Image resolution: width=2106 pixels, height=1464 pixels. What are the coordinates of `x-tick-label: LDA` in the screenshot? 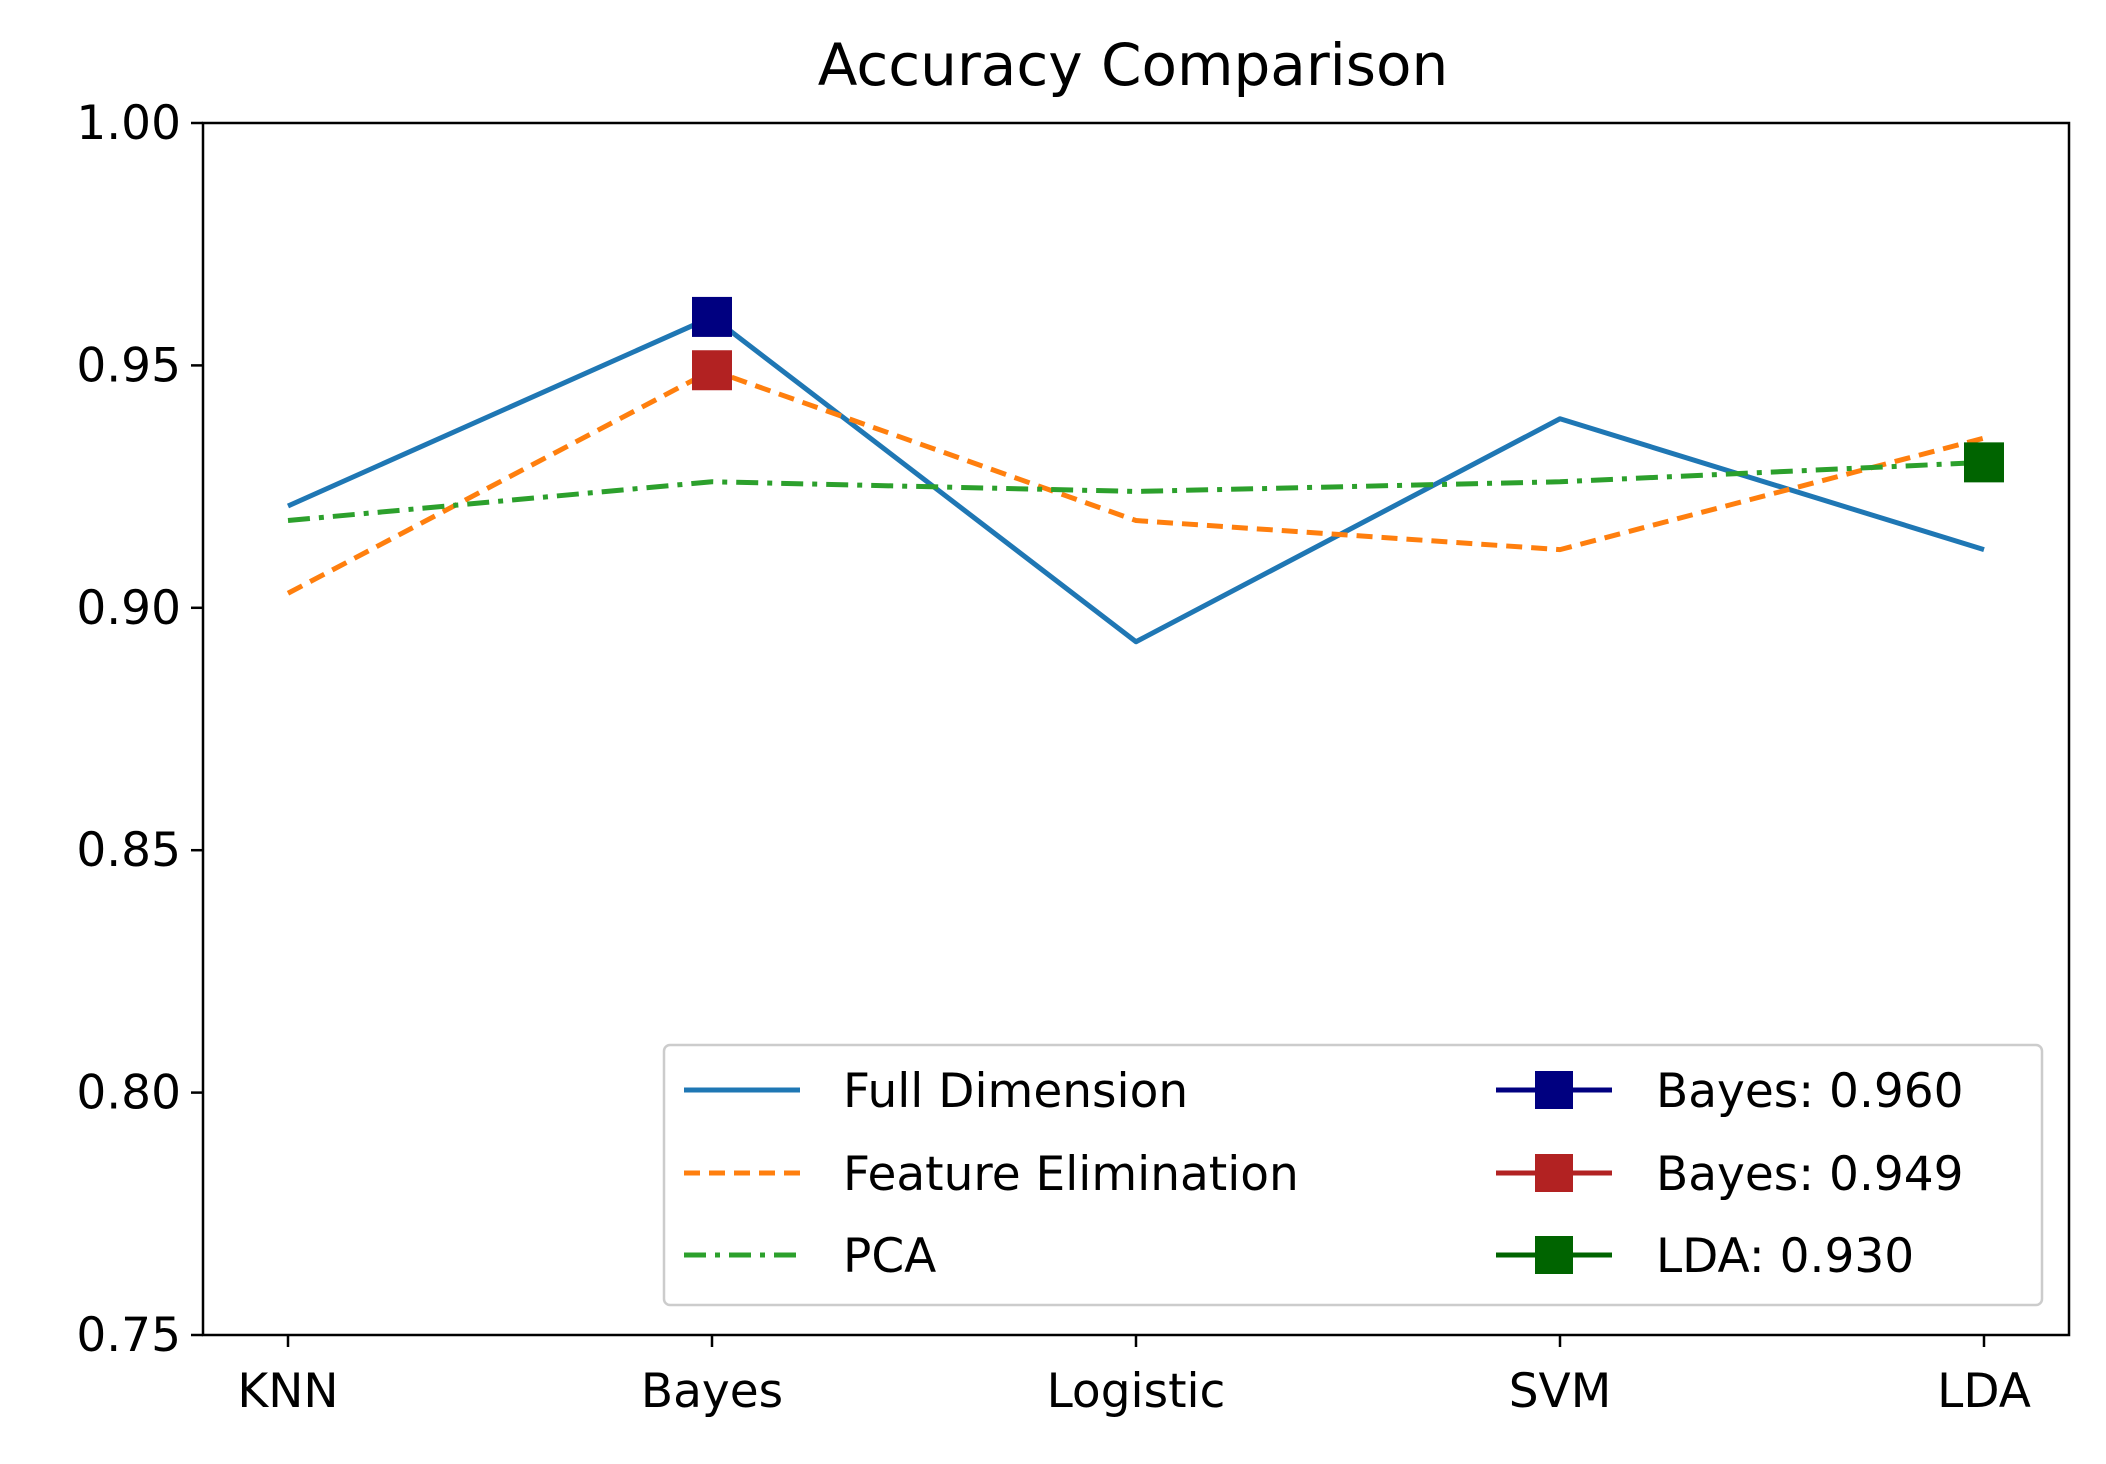 It's located at (1984, 1391).